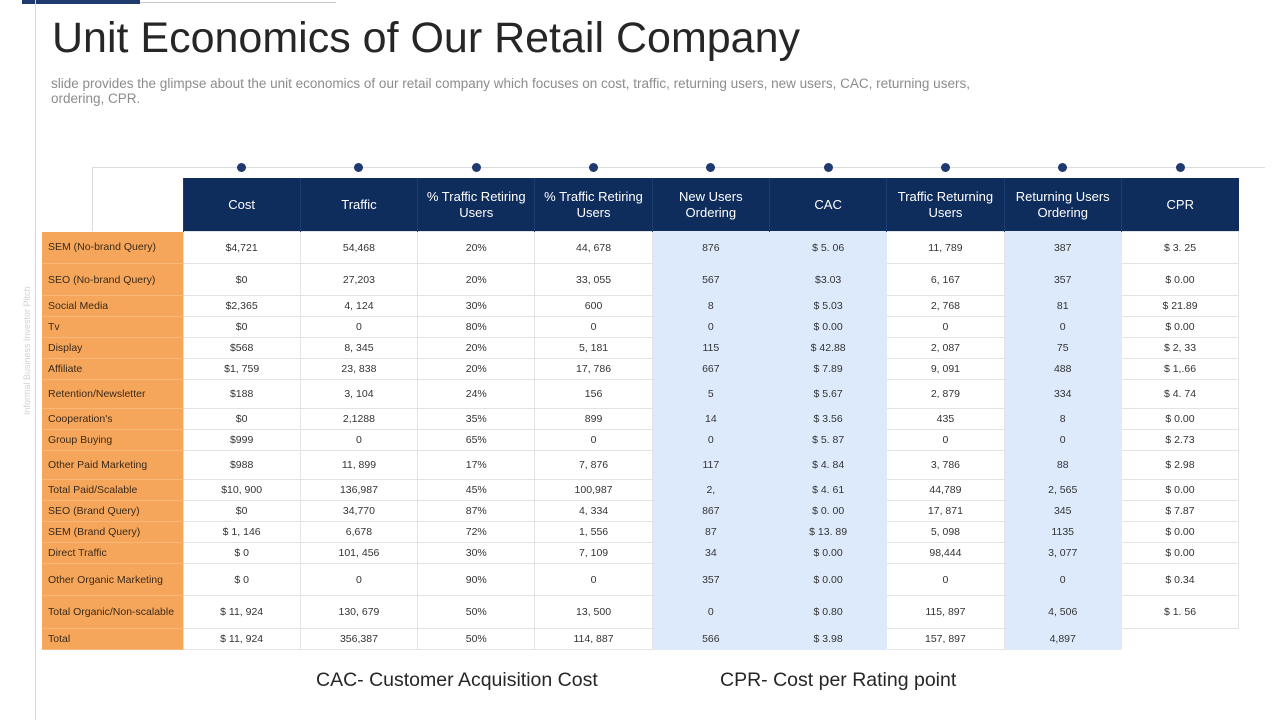  I want to click on column-header-new-users-ordering: New Users Ordering, so click(710, 205).